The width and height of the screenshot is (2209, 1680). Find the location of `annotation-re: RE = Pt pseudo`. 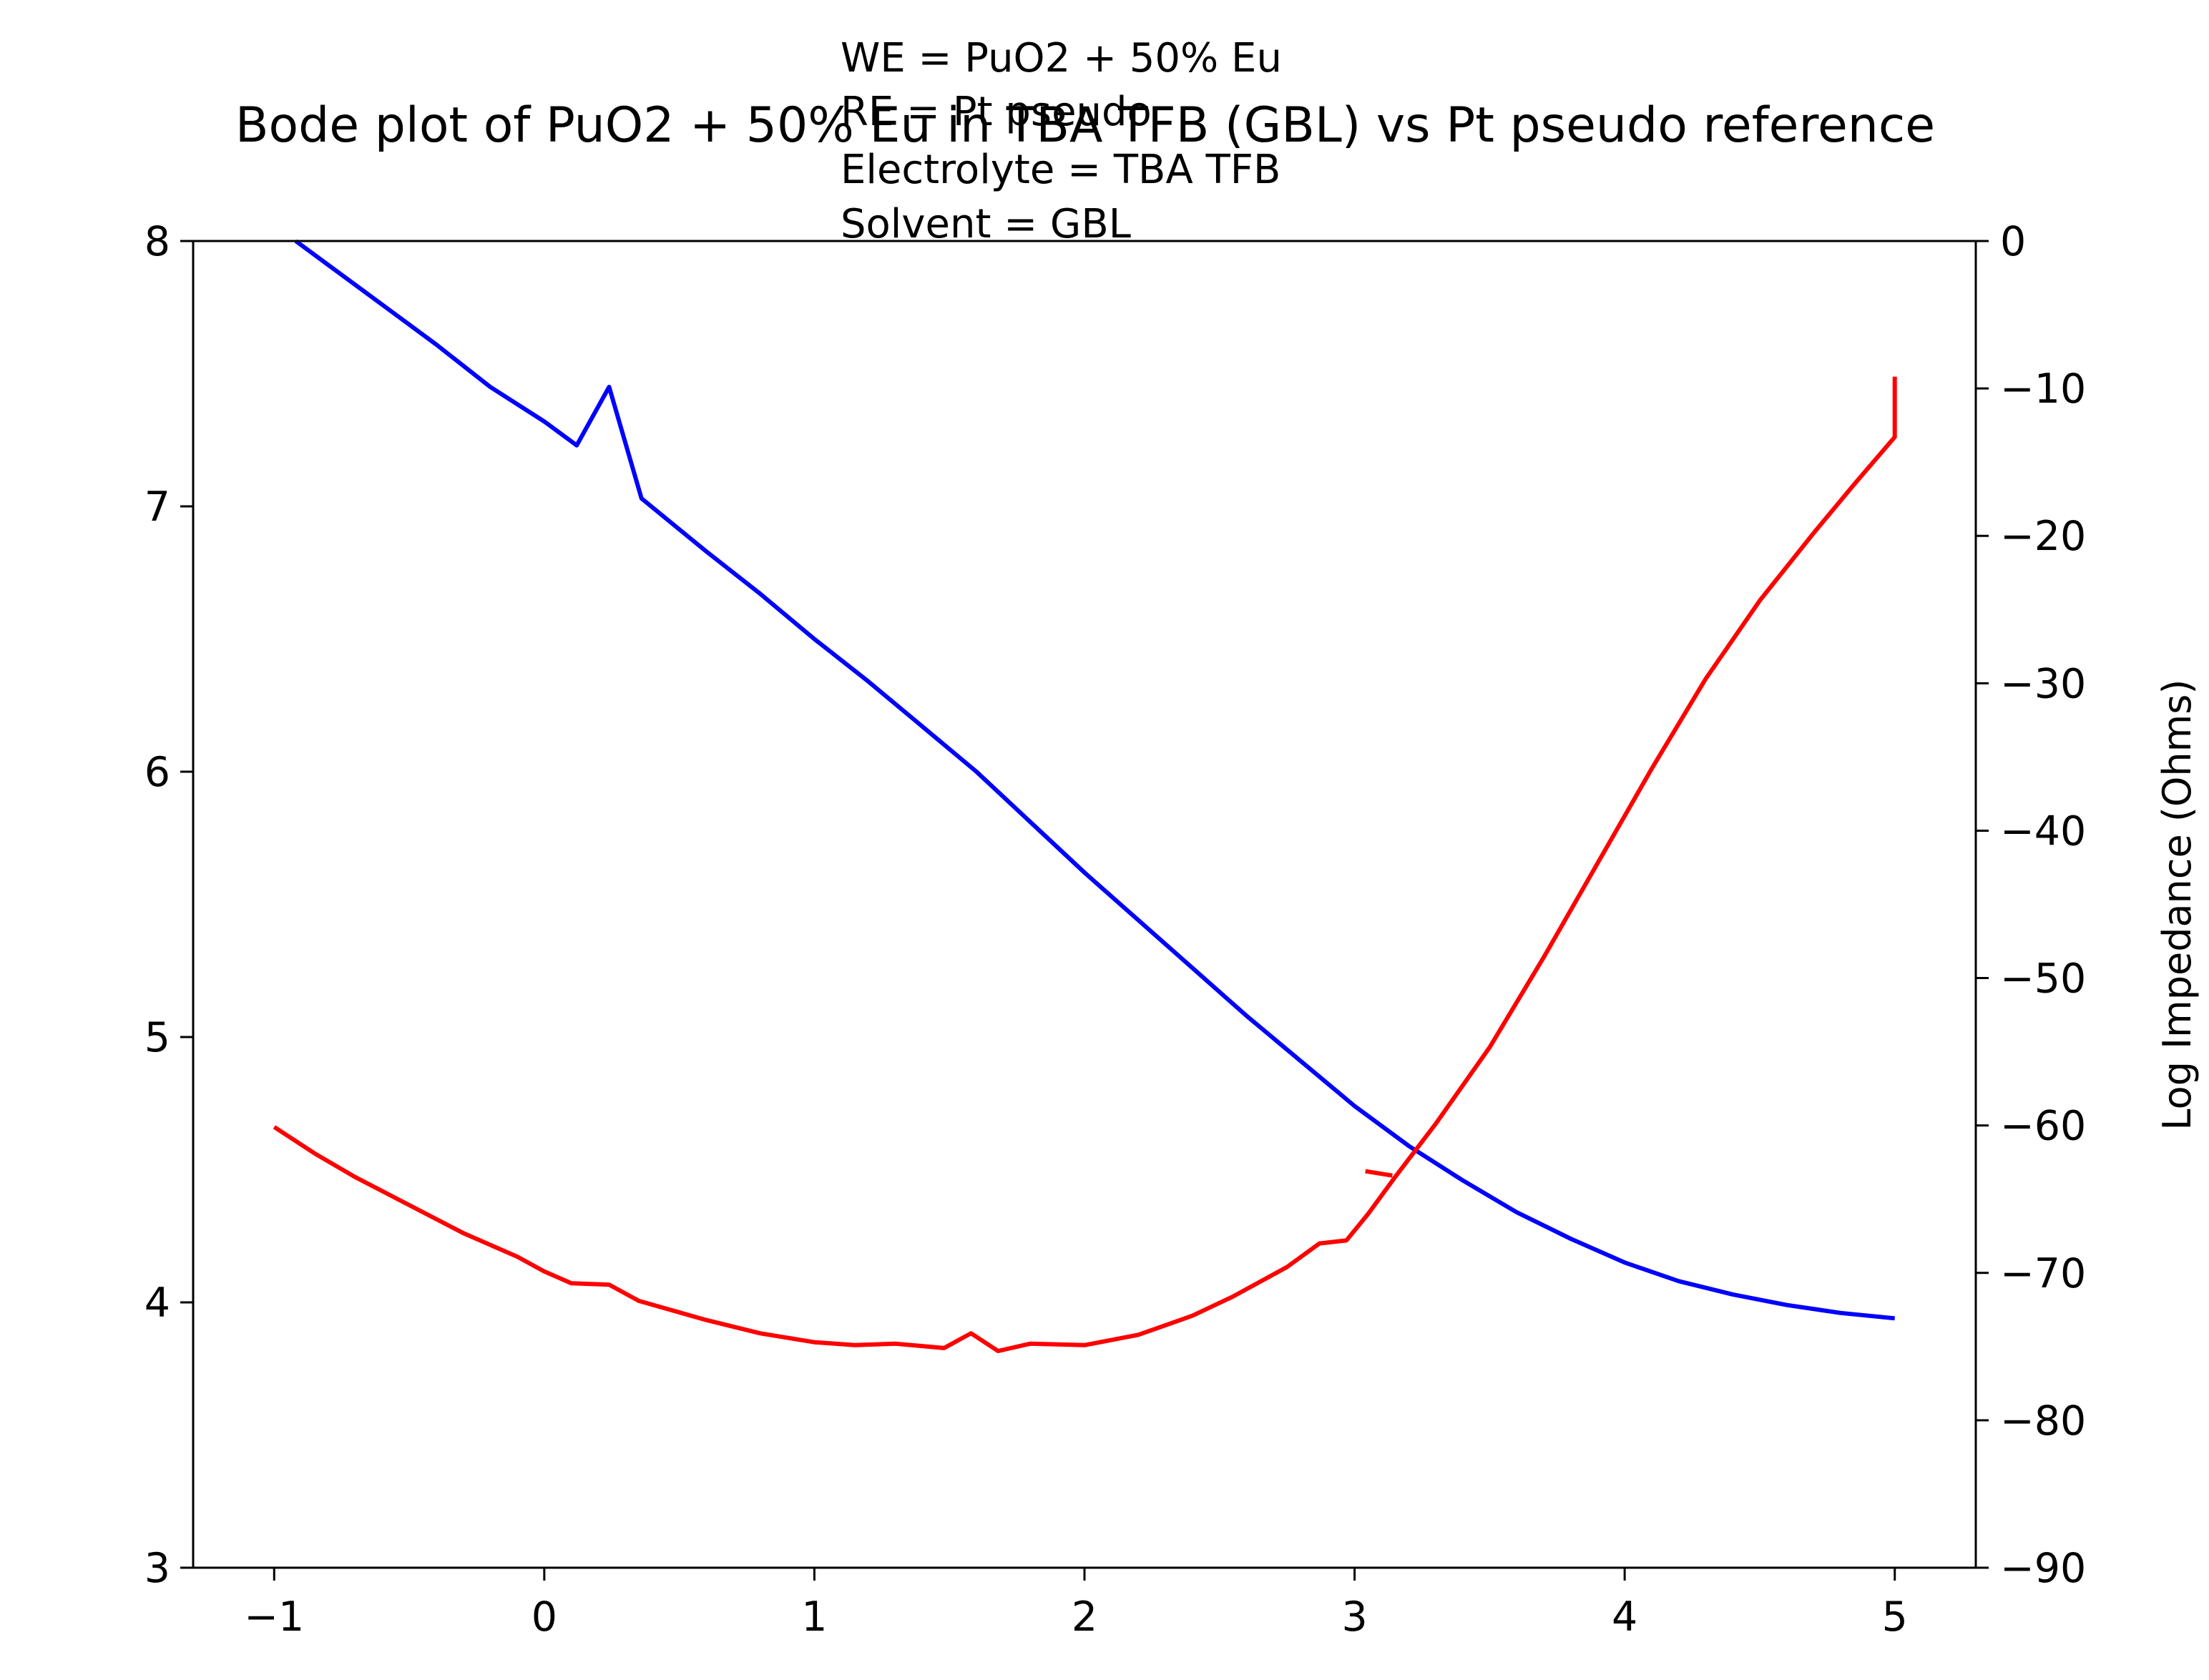

annotation-re: RE = Pt pseudo is located at coordinates (996, 112).